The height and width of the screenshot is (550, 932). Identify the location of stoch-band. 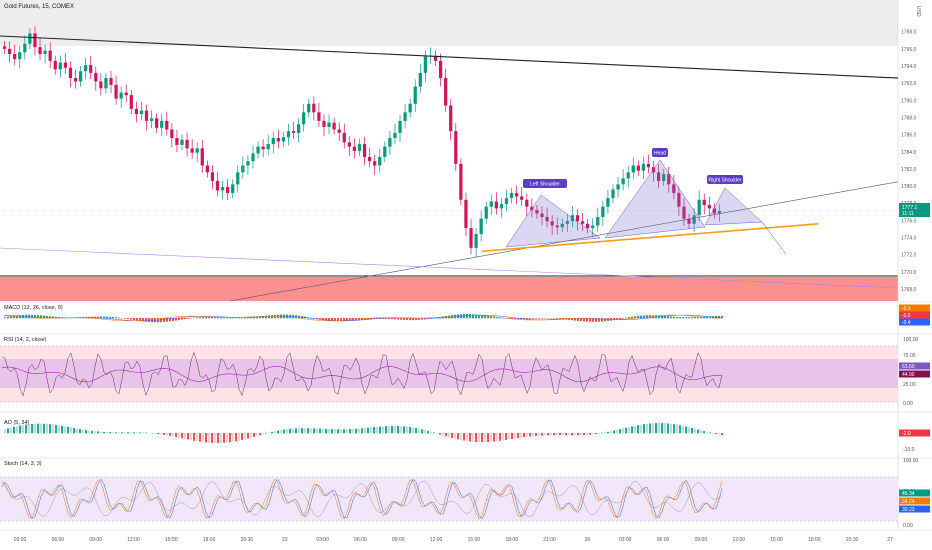
(449, 499).